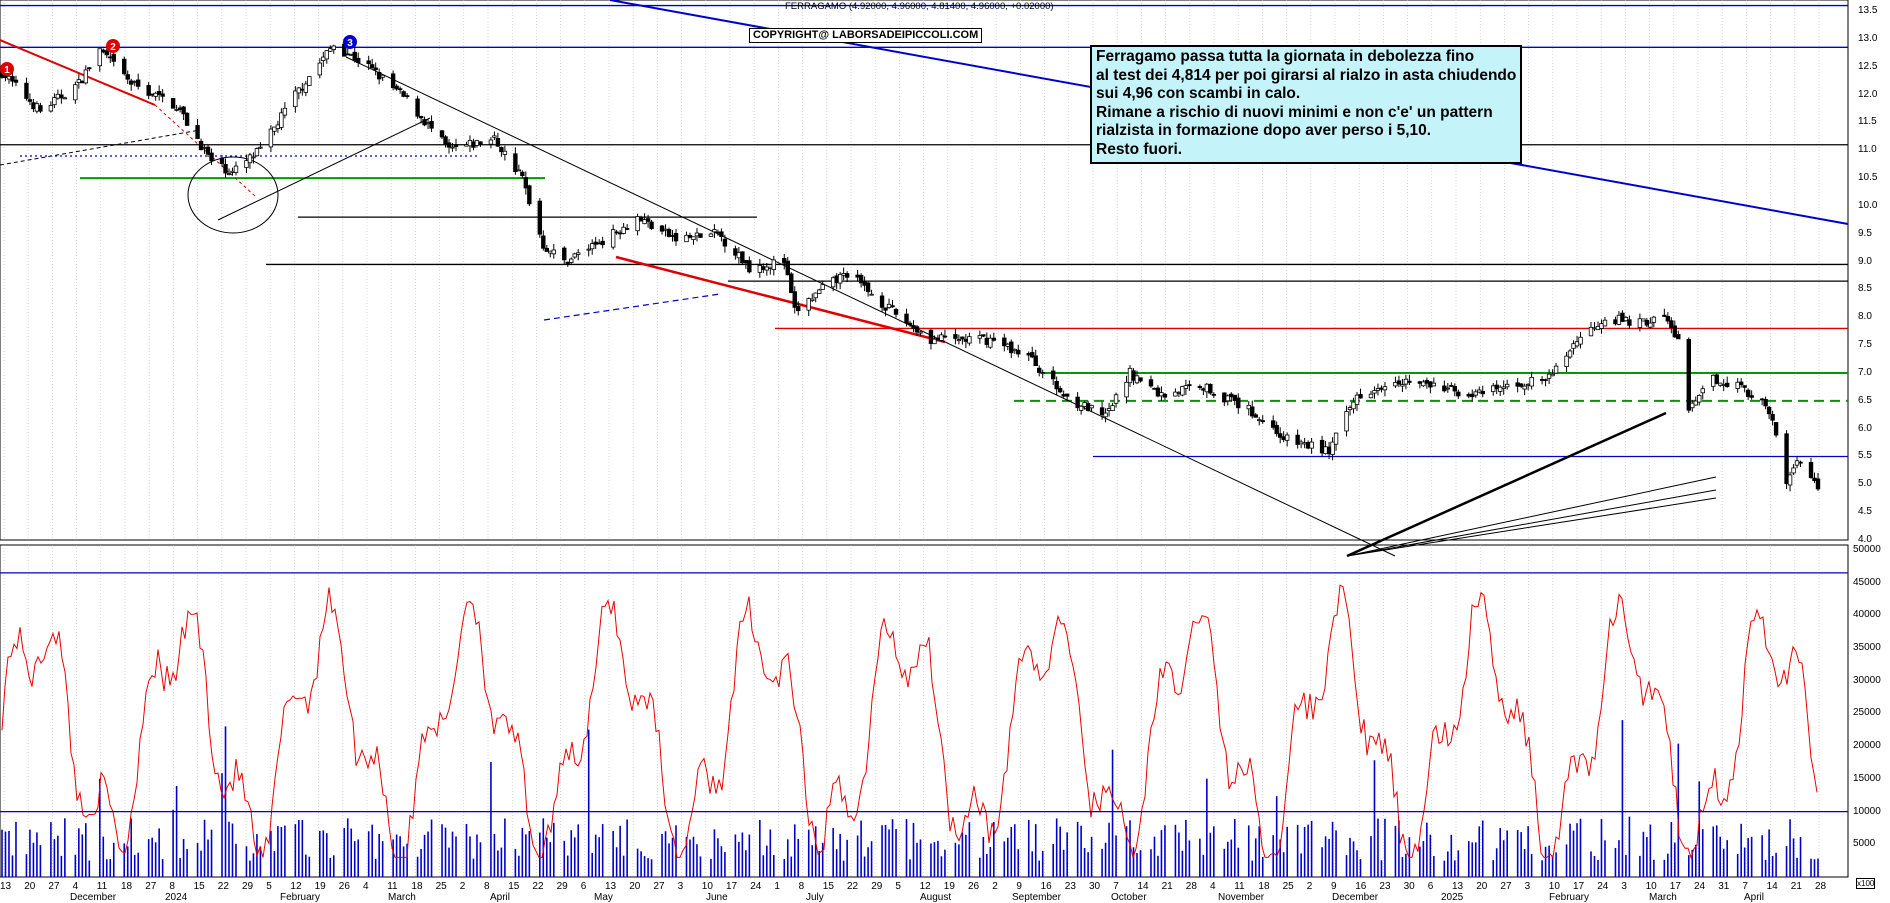  Describe the element at coordinates (1865, 512) in the screenshot. I see `price-tick-label: 4.5` at that location.